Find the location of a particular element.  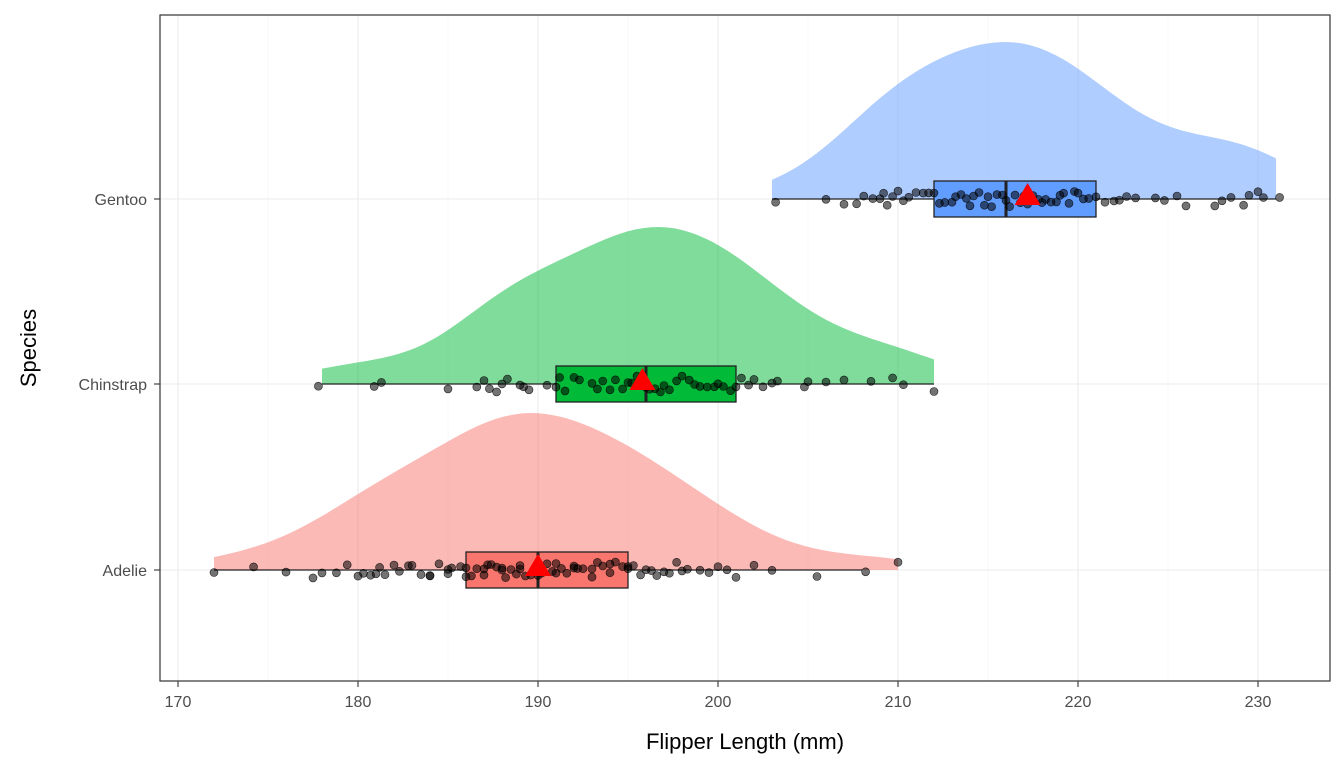

density-chinstrap is located at coordinates (628, 305).